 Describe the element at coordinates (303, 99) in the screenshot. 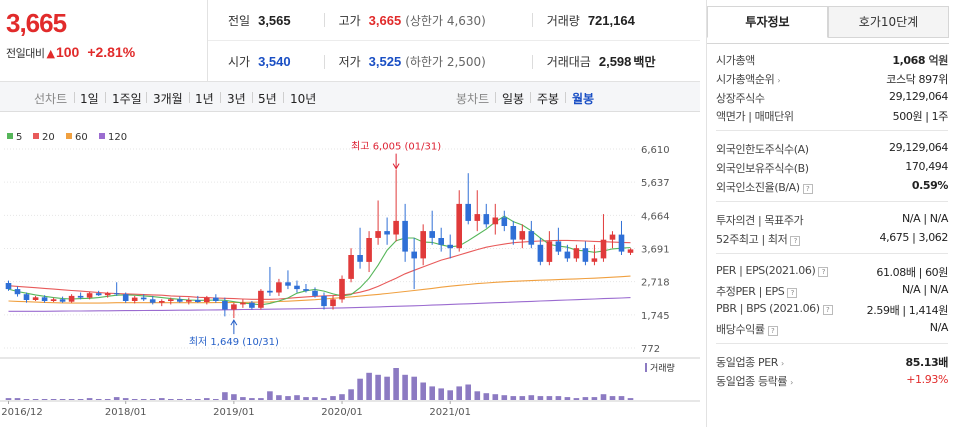

I see `period-10y: 10년` at that location.